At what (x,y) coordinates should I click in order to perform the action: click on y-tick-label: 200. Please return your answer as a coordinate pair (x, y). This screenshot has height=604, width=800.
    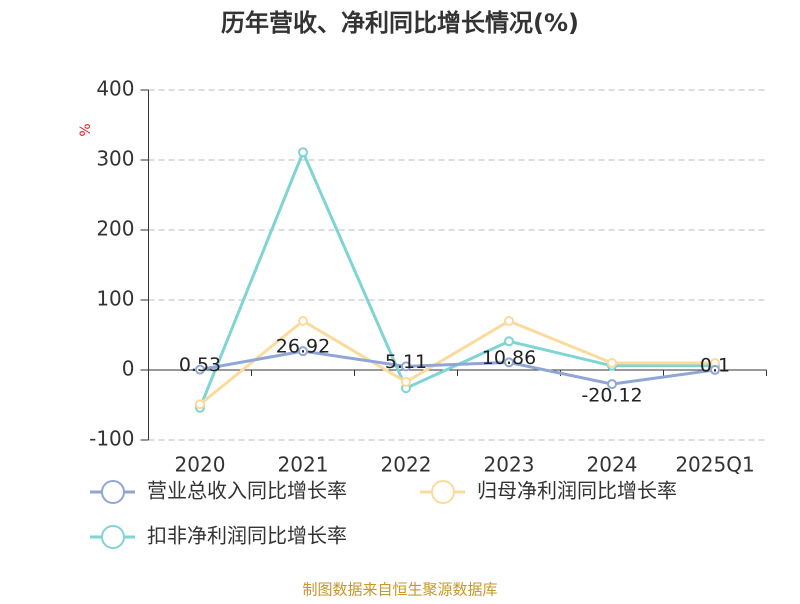
    Looking at the image, I should click on (115, 229).